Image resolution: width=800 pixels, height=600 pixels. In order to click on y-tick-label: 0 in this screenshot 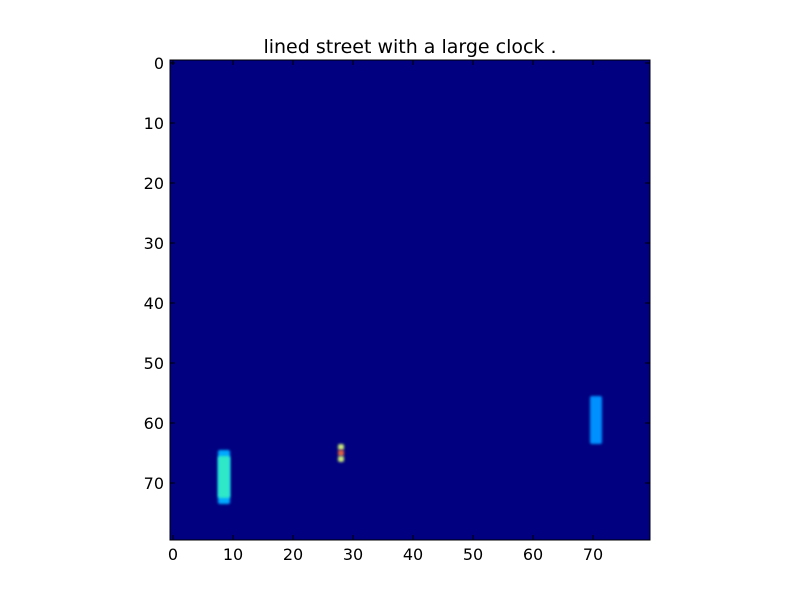, I will do `click(159, 63)`.